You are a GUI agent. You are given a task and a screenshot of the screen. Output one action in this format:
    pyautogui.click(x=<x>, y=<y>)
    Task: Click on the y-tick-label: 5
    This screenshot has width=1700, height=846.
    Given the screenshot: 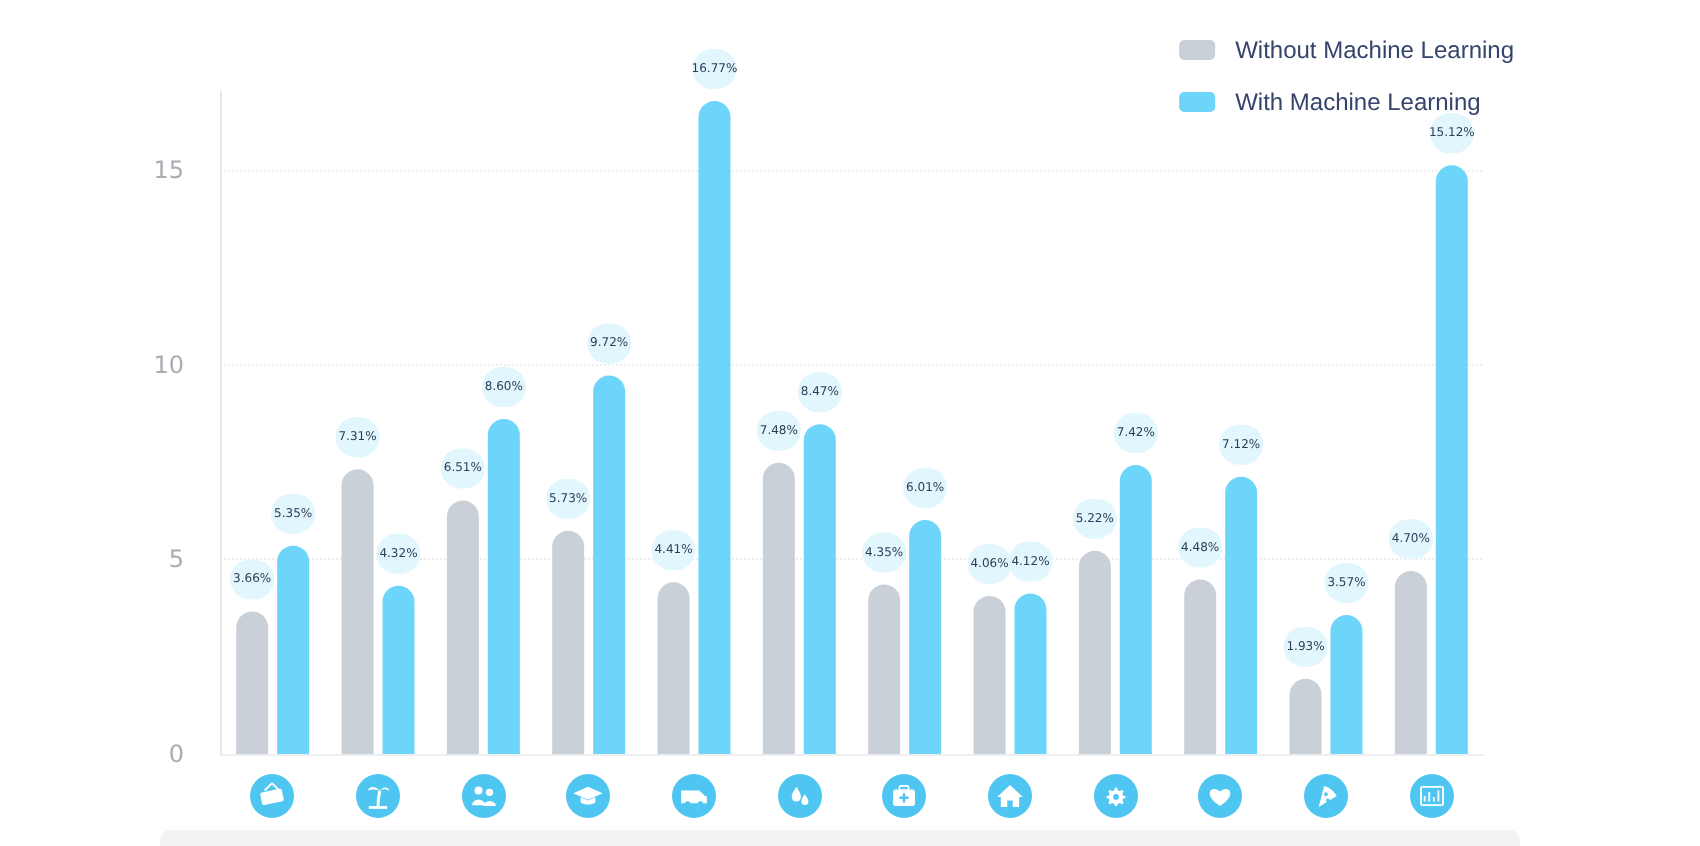 What is the action you would take?
    pyautogui.click(x=176, y=559)
    